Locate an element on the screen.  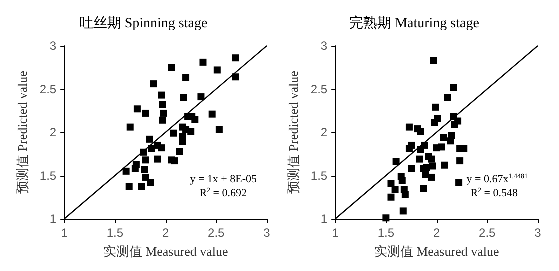
annotation: y = 1x + 8E-05 is located at coordinates (224, 180).